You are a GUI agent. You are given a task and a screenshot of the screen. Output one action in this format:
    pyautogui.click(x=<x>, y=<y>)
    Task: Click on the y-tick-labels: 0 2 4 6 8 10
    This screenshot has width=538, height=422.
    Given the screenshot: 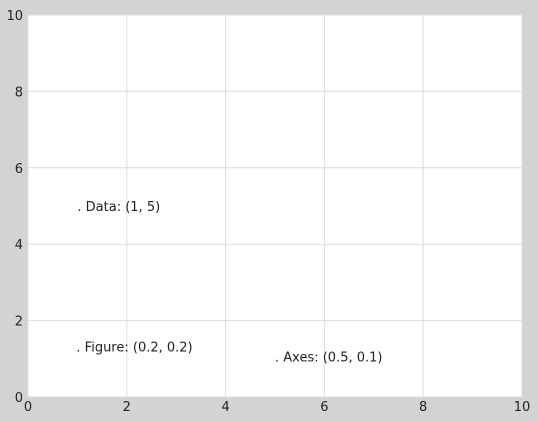 What is the action you would take?
    pyautogui.click(x=14, y=207)
    